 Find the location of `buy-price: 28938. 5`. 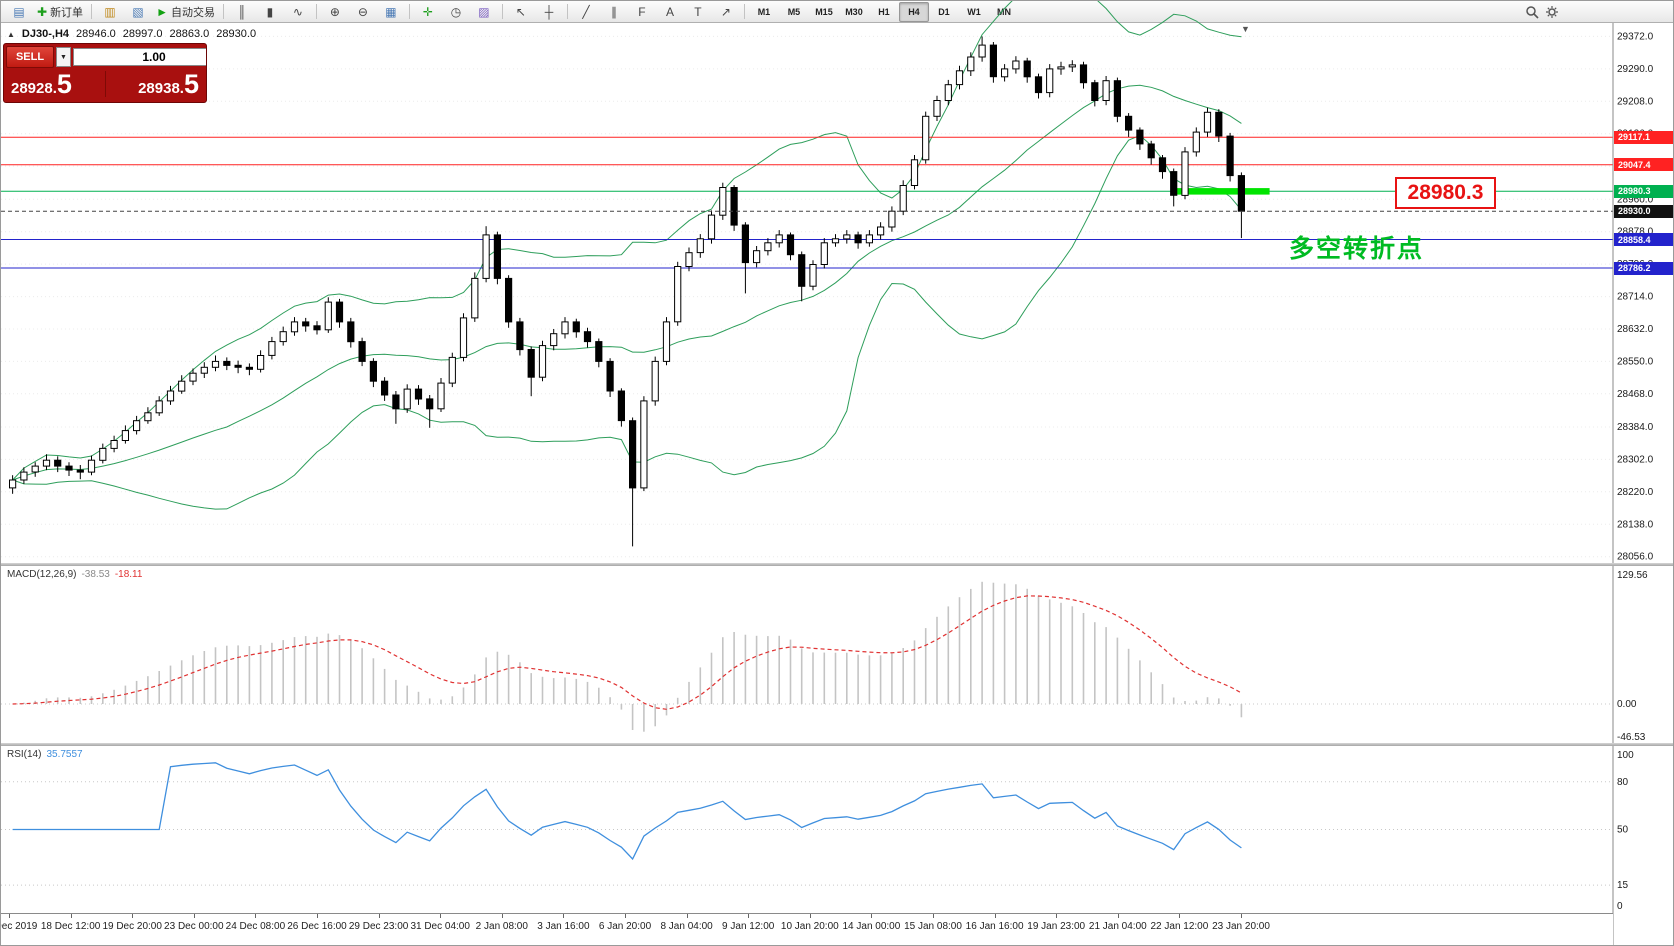

buy-price: 28938. 5 is located at coordinates (168, 84).